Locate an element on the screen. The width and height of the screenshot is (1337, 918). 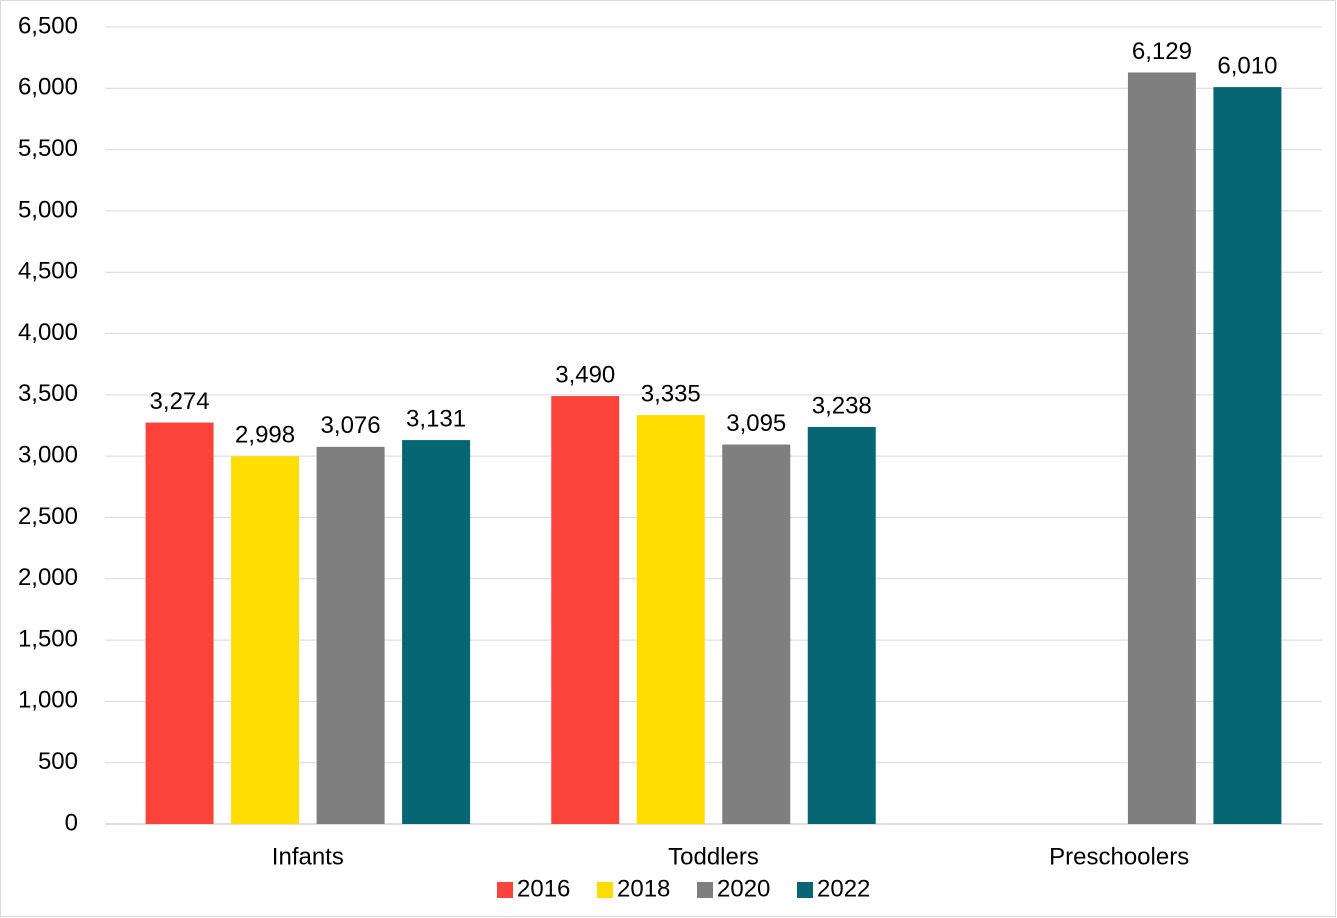
data-label: 3,274 is located at coordinates (180, 401).